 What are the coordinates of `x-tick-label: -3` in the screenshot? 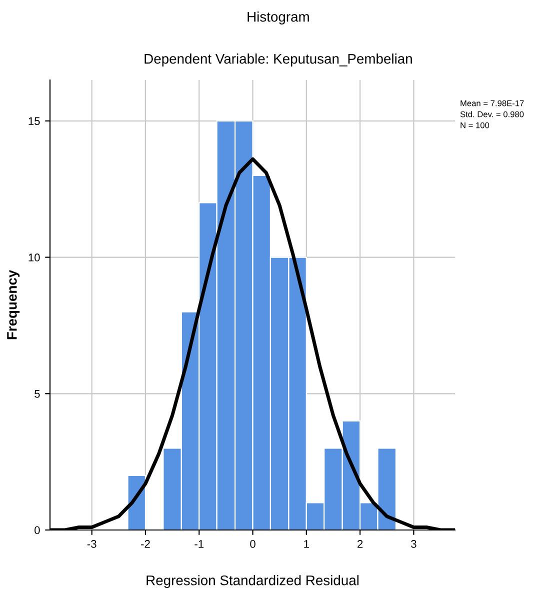 It's located at (91, 544).